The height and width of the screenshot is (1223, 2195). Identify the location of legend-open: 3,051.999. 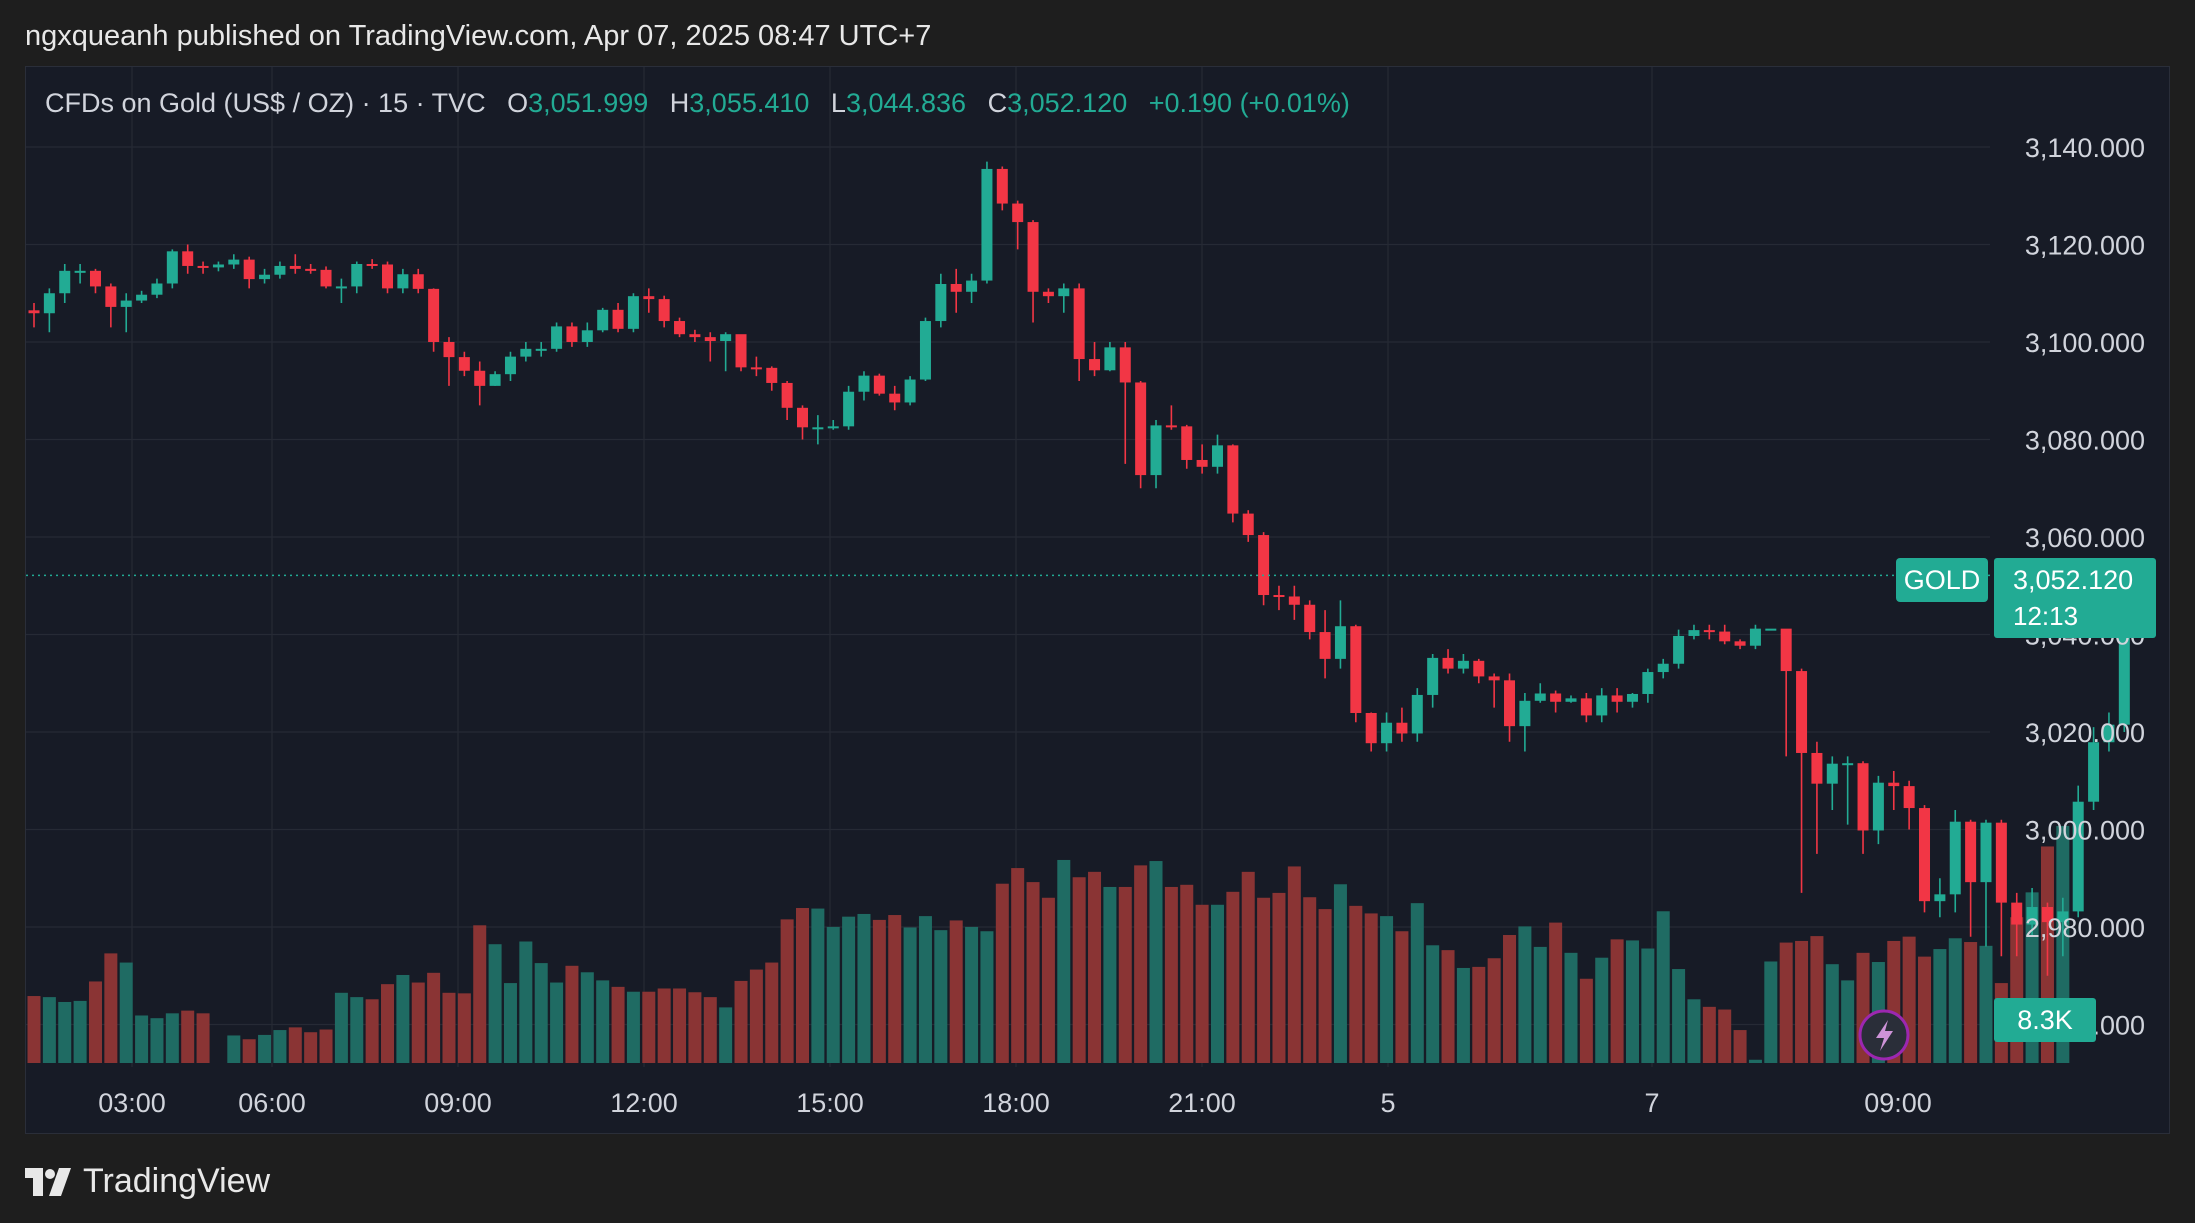
(588, 103).